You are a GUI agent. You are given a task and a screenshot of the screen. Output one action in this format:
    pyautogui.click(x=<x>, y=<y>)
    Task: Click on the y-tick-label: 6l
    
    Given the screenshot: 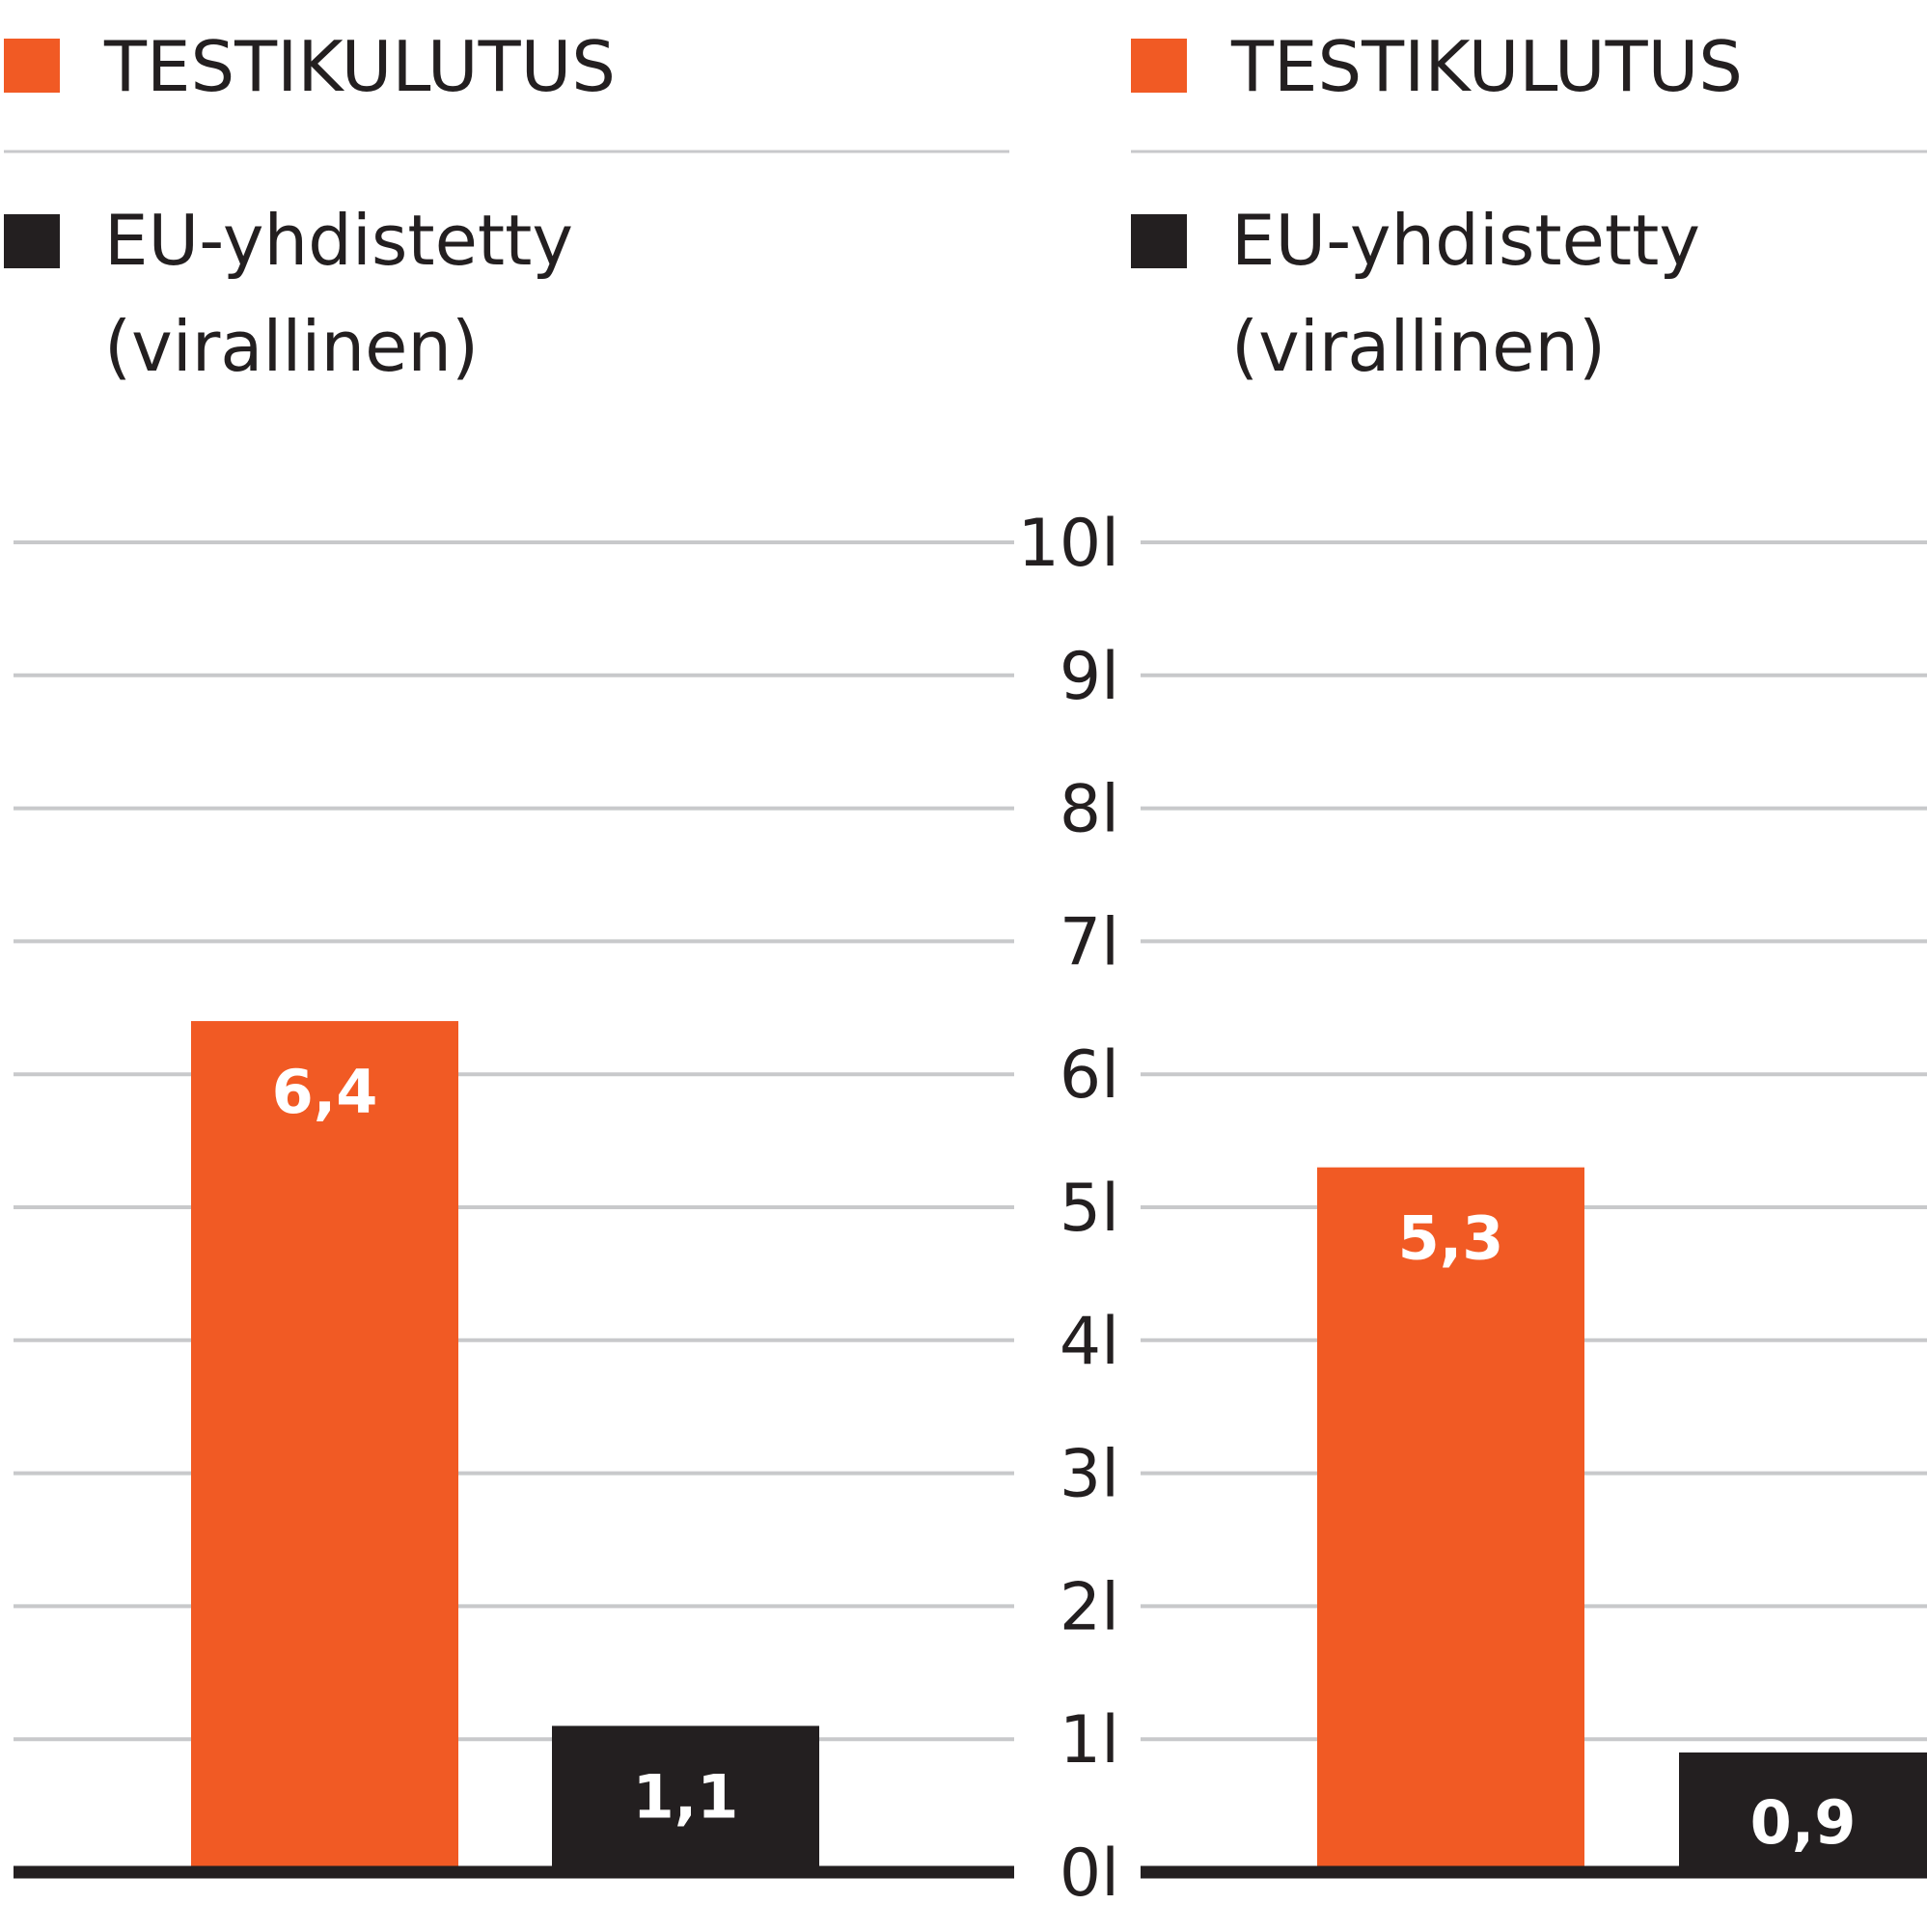 What is the action you would take?
    pyautogui.click(x=1089, y=1075)
    